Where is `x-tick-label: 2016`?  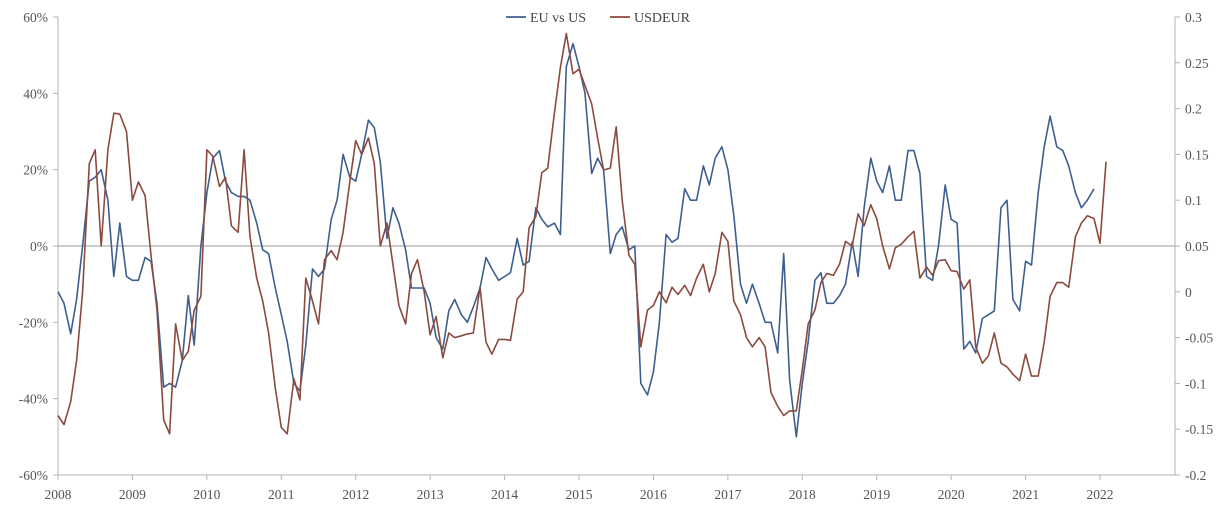 x-tick-label: 2016 is located at coordinates (653, 494).